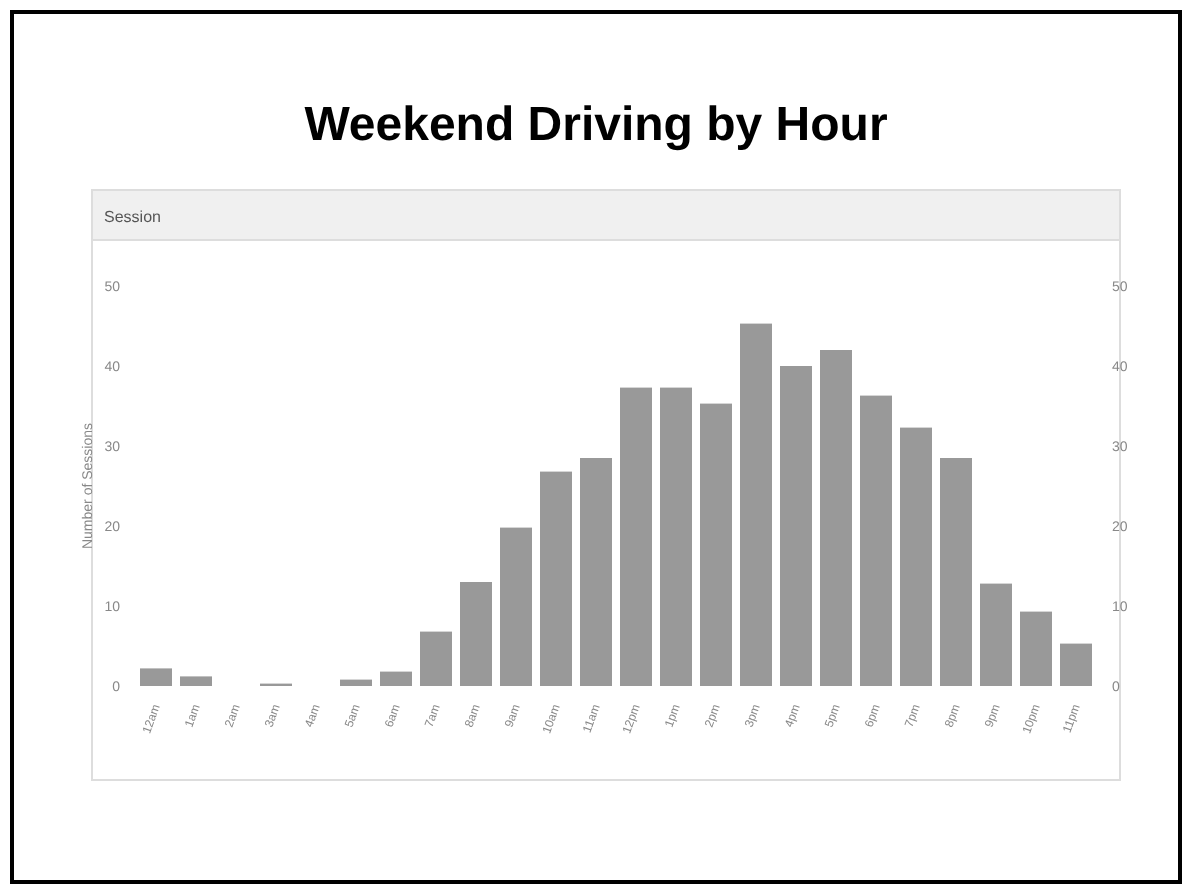  I want to click on chart-subtitle: Session, so click(132, 217).